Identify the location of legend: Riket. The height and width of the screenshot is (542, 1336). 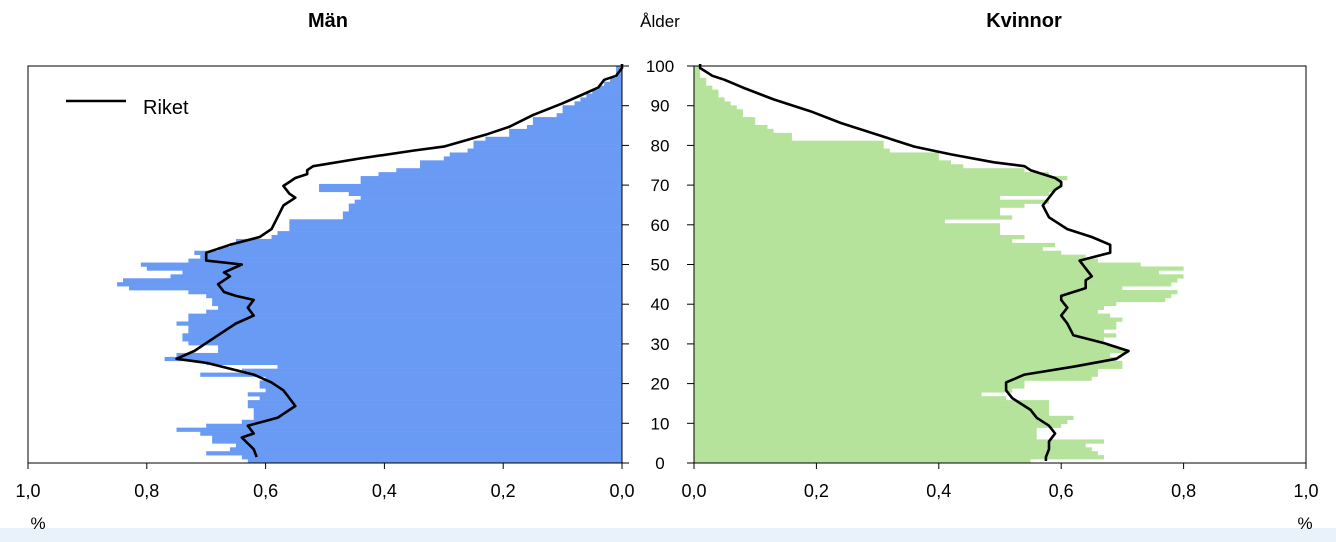
(127, 108).